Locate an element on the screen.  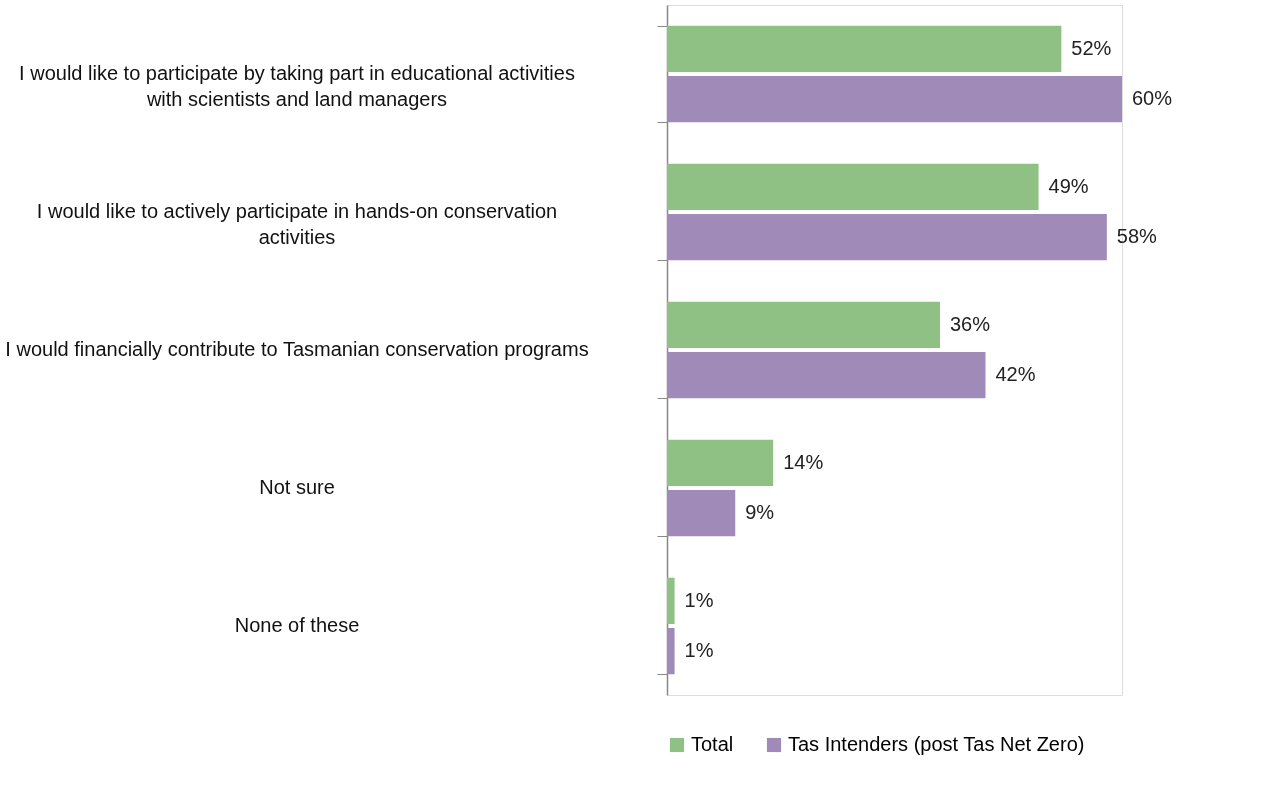
data-label: 52% is located at coordinates (1091, 47).